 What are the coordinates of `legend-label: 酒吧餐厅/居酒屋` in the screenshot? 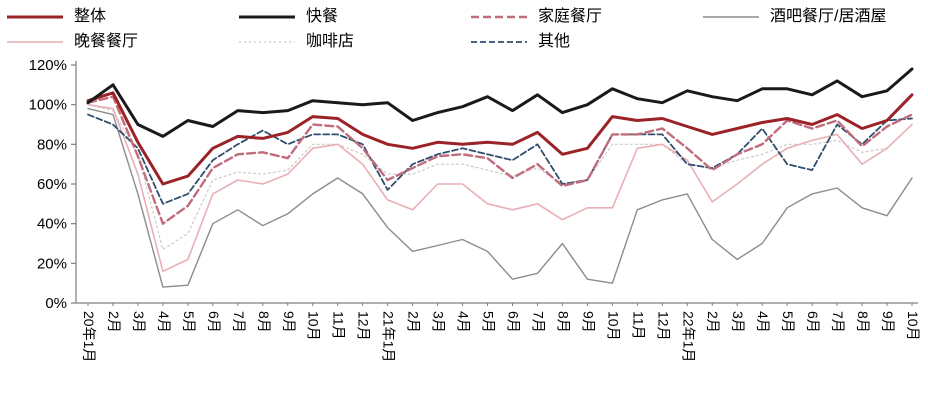 It's located at (828, 16).